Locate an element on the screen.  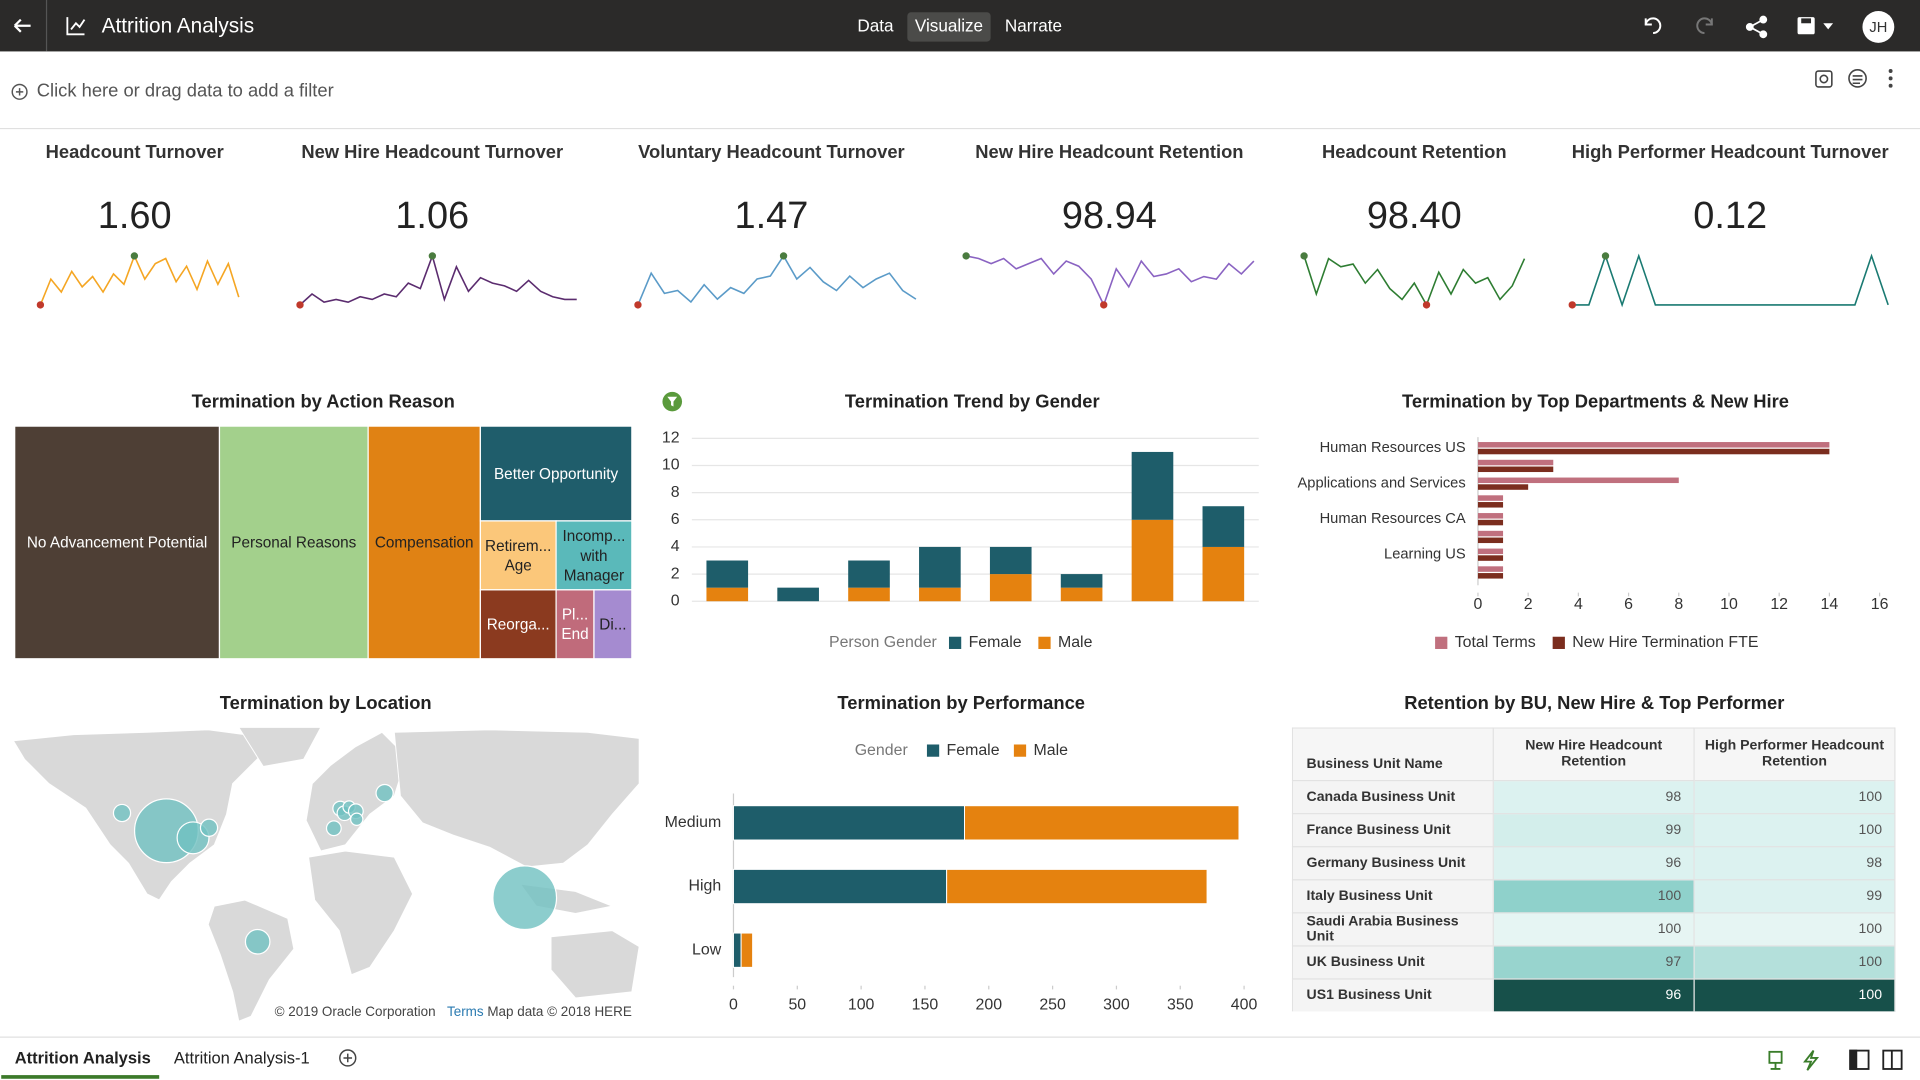
legend-label: New Hire Termination FTE is located at coordinates (1665, 642).